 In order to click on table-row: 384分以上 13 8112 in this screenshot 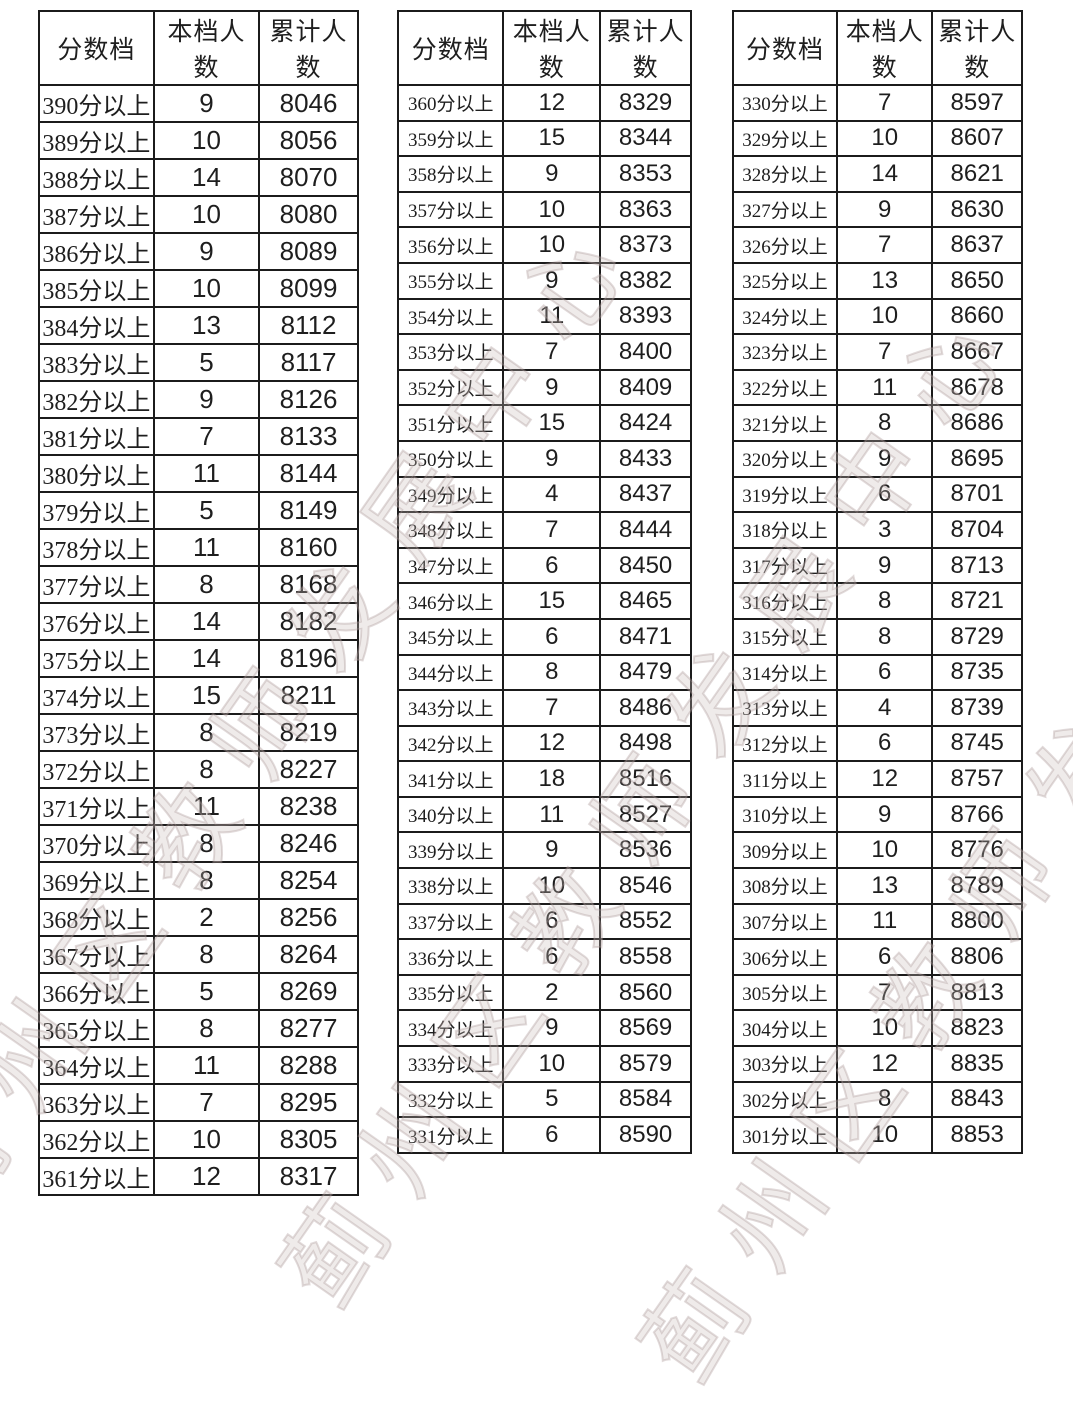, I will do `click(198, 325)`.